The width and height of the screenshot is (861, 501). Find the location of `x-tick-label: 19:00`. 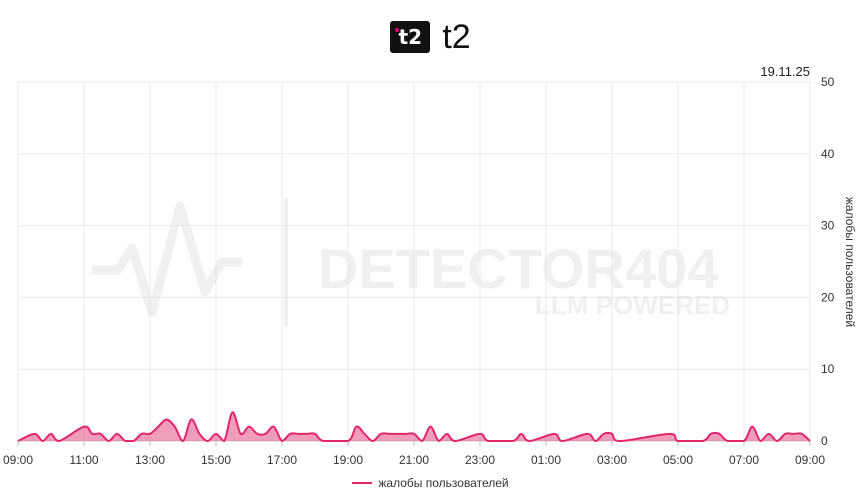

x-tick-label: 19:00 is located at coordinates (348, 460).